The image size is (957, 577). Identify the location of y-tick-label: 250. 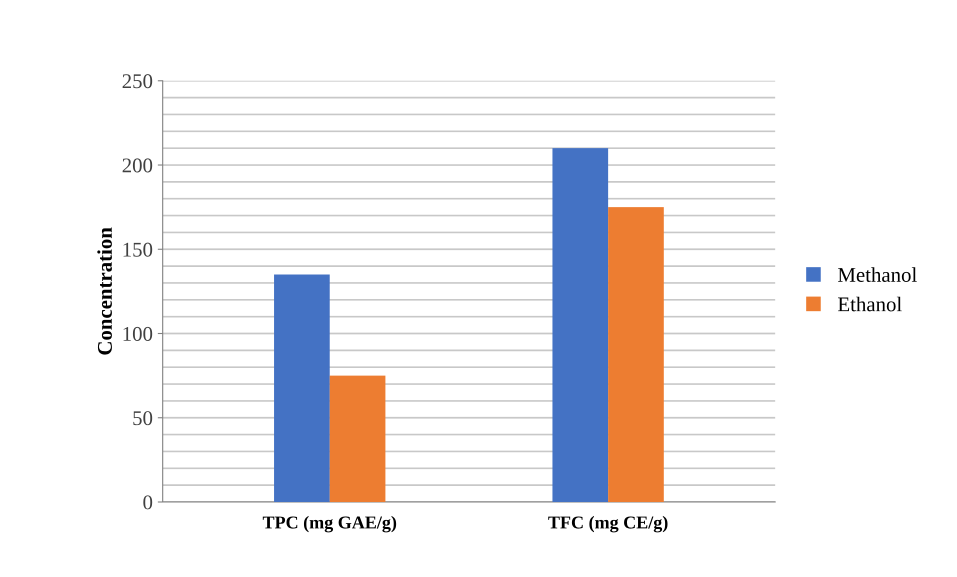
(137, 81).